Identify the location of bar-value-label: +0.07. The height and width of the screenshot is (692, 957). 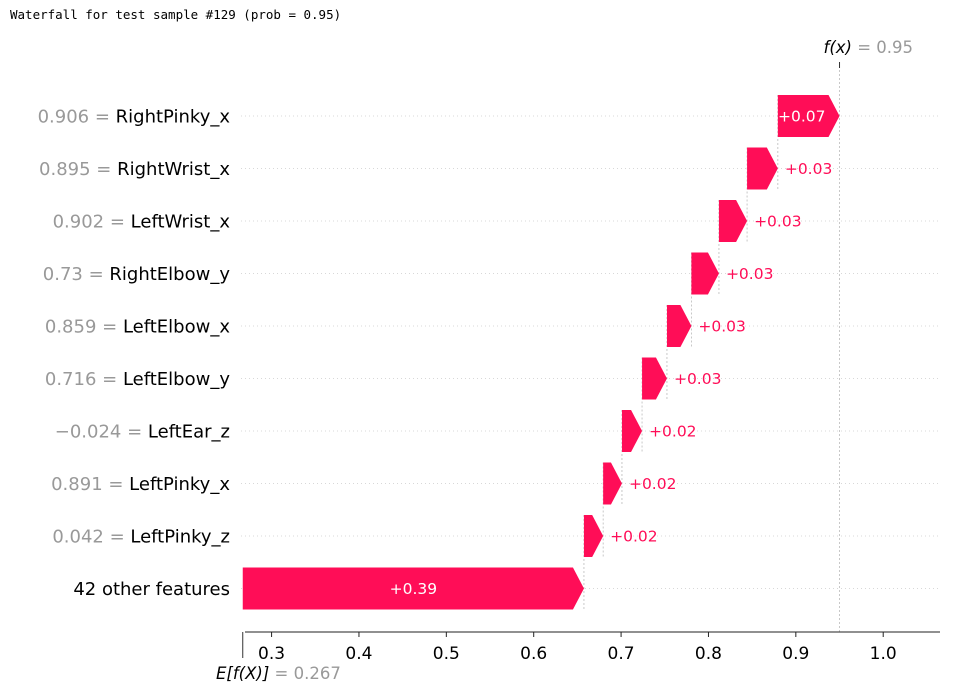
(802, 117).